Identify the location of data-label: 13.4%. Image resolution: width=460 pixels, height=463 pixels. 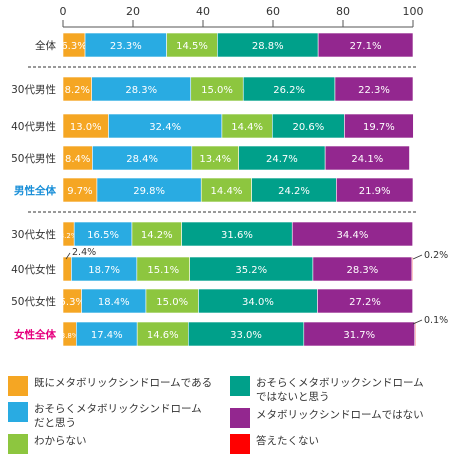
(215, 159).